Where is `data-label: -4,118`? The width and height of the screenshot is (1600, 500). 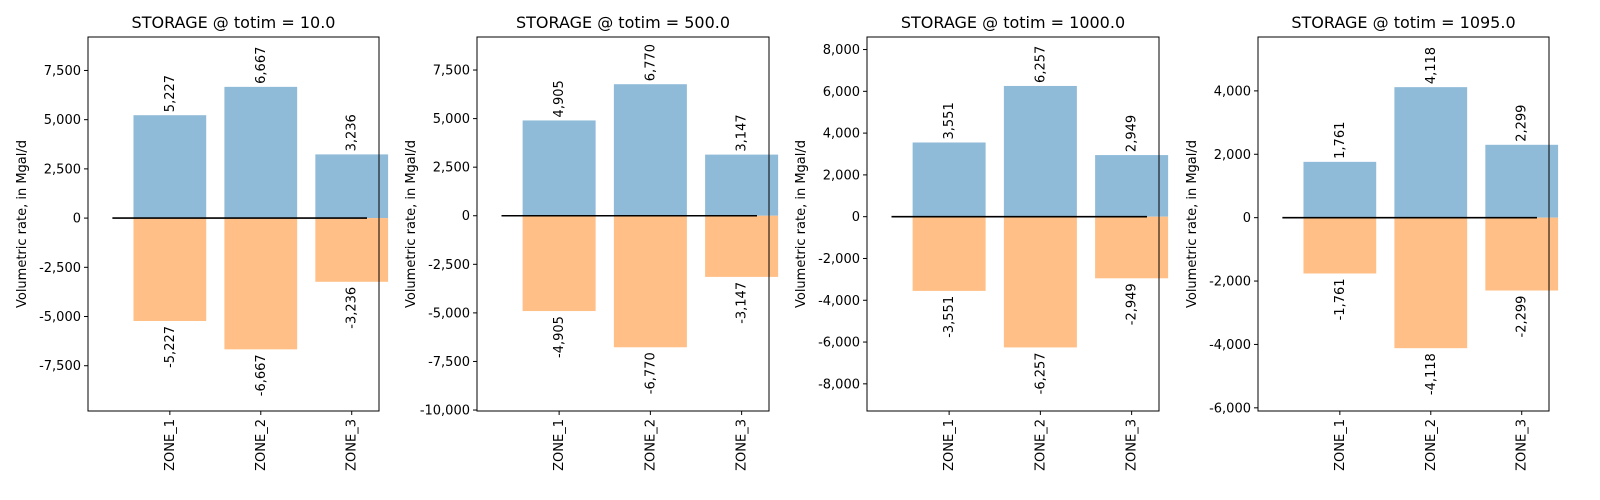
data-label: -4,118 is located at coordinates (1431, 374).